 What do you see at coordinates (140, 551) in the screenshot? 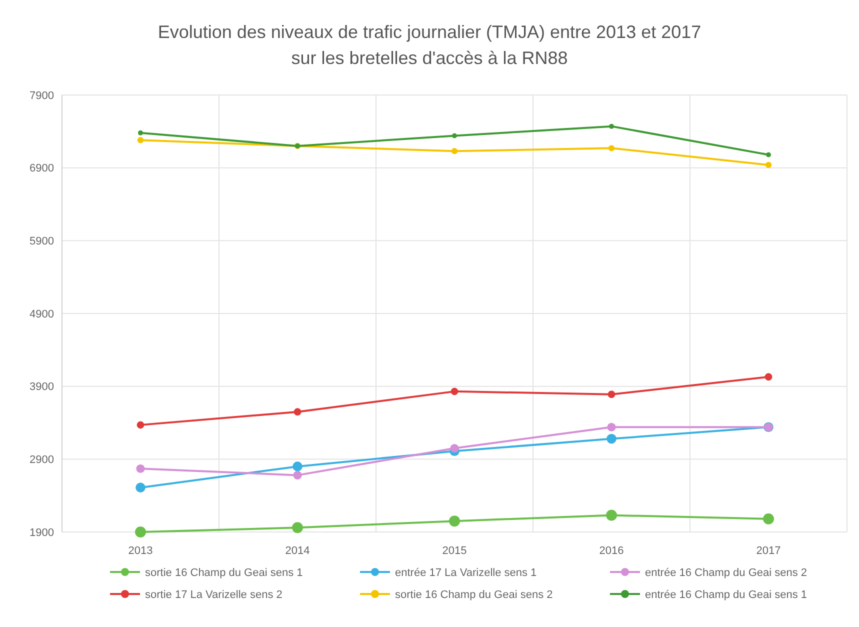
I see `x-tick-label: 2013` at bounding box center [140, 551].